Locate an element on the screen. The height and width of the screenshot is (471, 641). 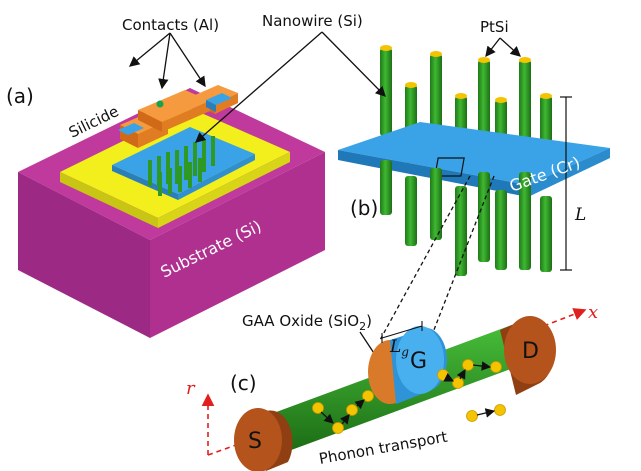
panel-a-label: (a) is located at coordinates (20, 96).